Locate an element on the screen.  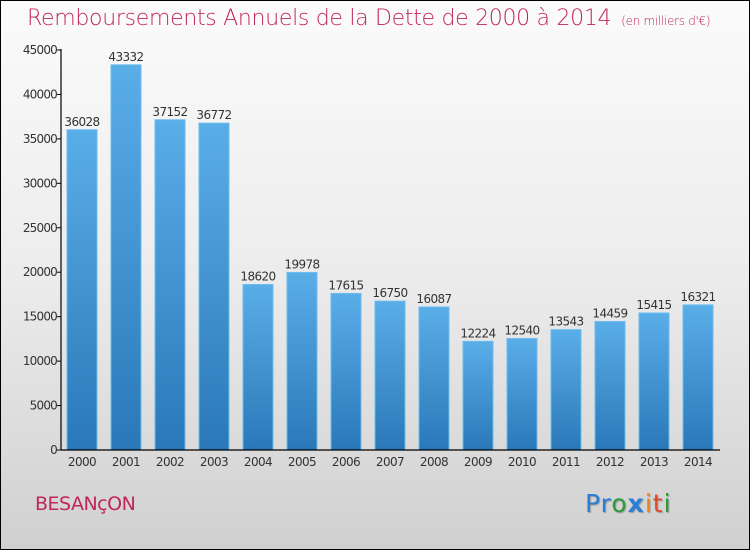
x-tick-label-2005: 2005 is located at coordinates (302, 462).